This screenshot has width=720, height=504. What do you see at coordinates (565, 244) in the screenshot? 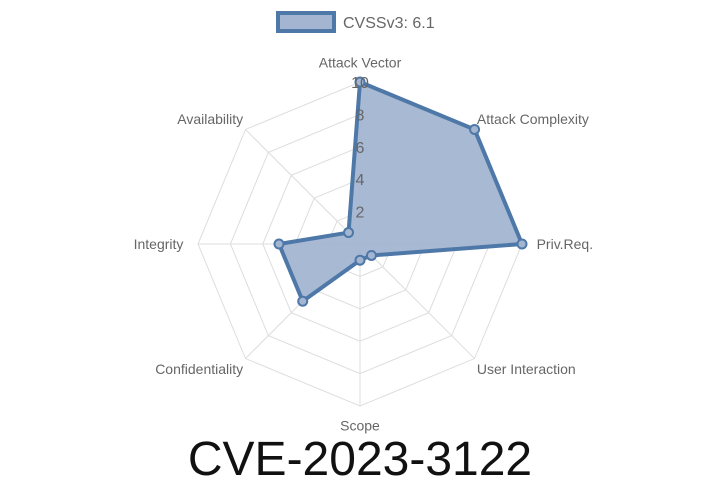
I see `axis-label: Priv.Req.` at bounding box center [565, 244].